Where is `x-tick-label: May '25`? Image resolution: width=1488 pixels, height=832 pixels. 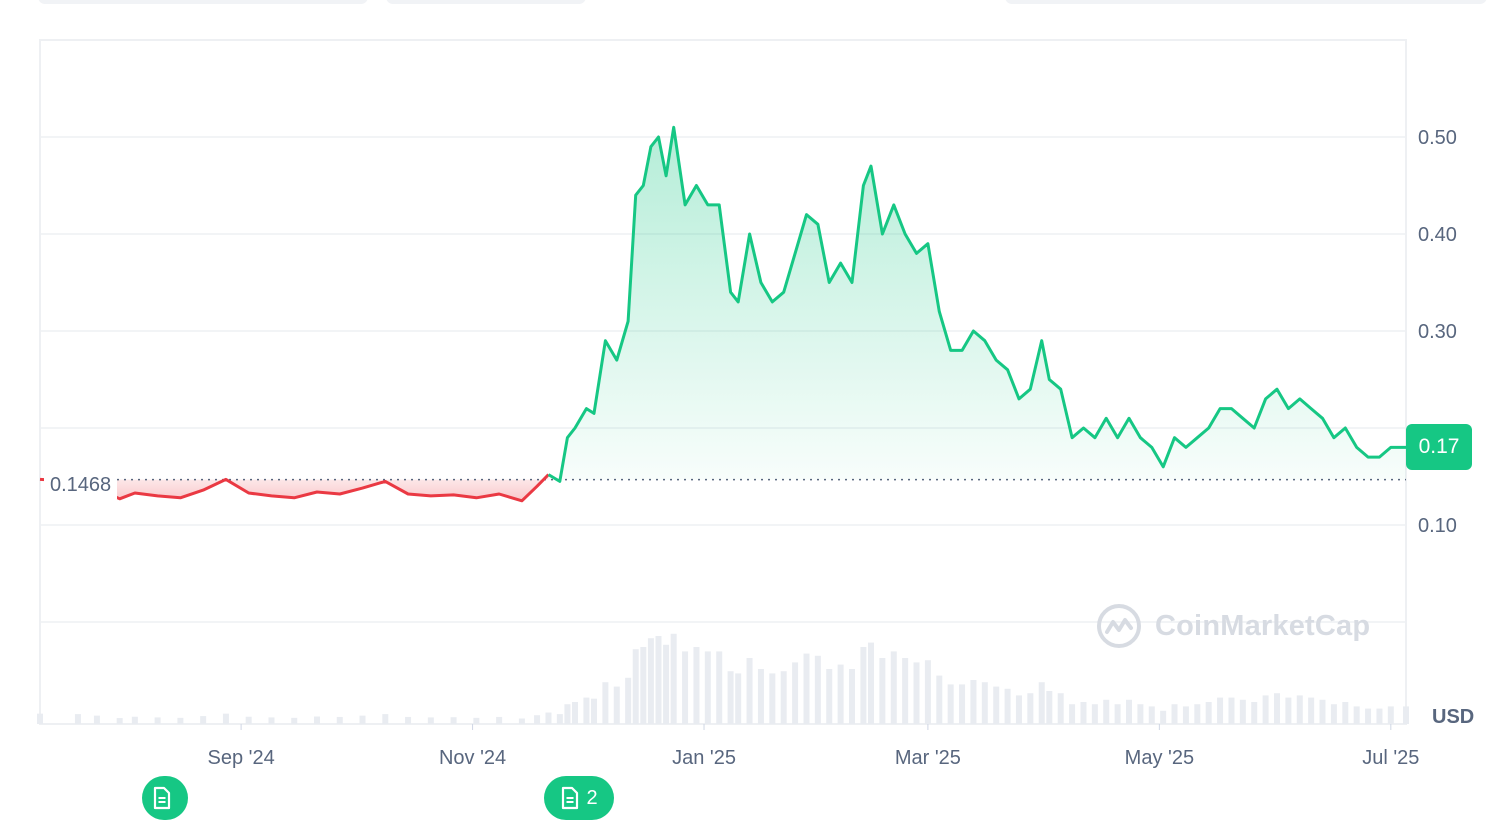 x-tick-label: May '25 is located at coordinates (1159, 758).